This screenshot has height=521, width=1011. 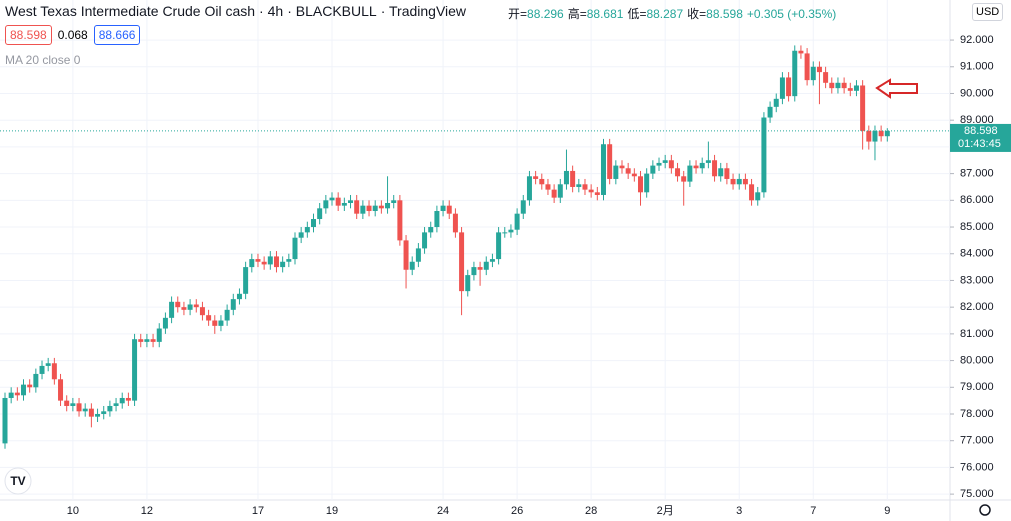 I want to click on svg-text: TV, so click(x=17, y=481).